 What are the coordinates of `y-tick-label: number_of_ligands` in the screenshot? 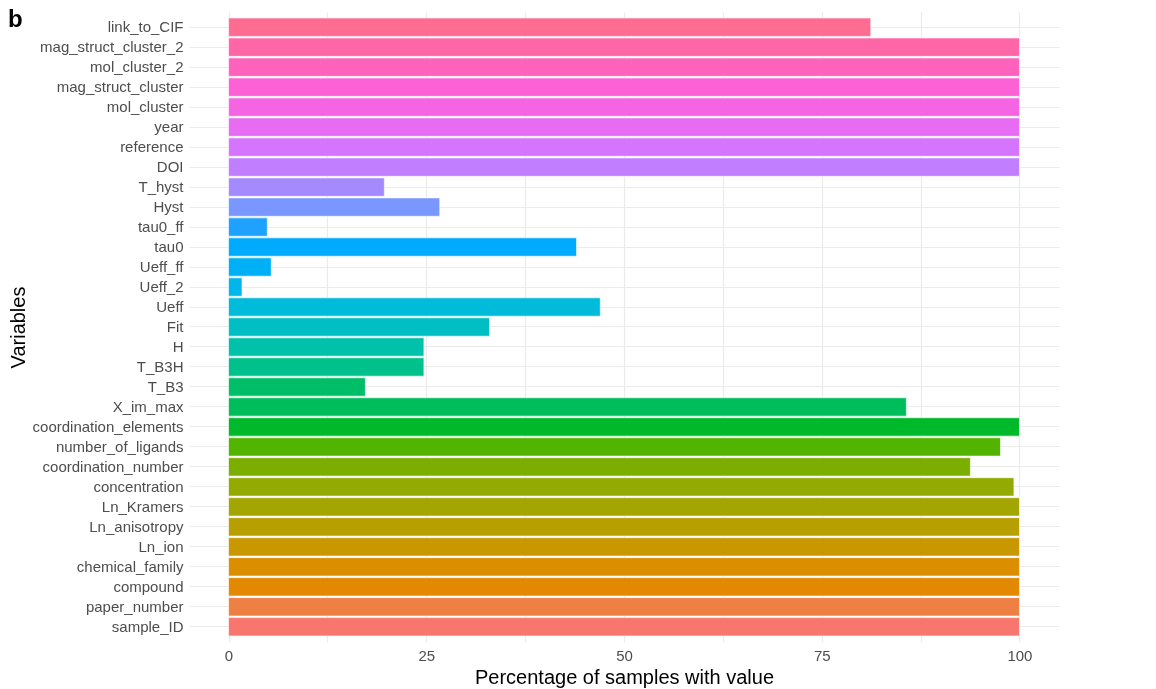 It's located at (119, 446).